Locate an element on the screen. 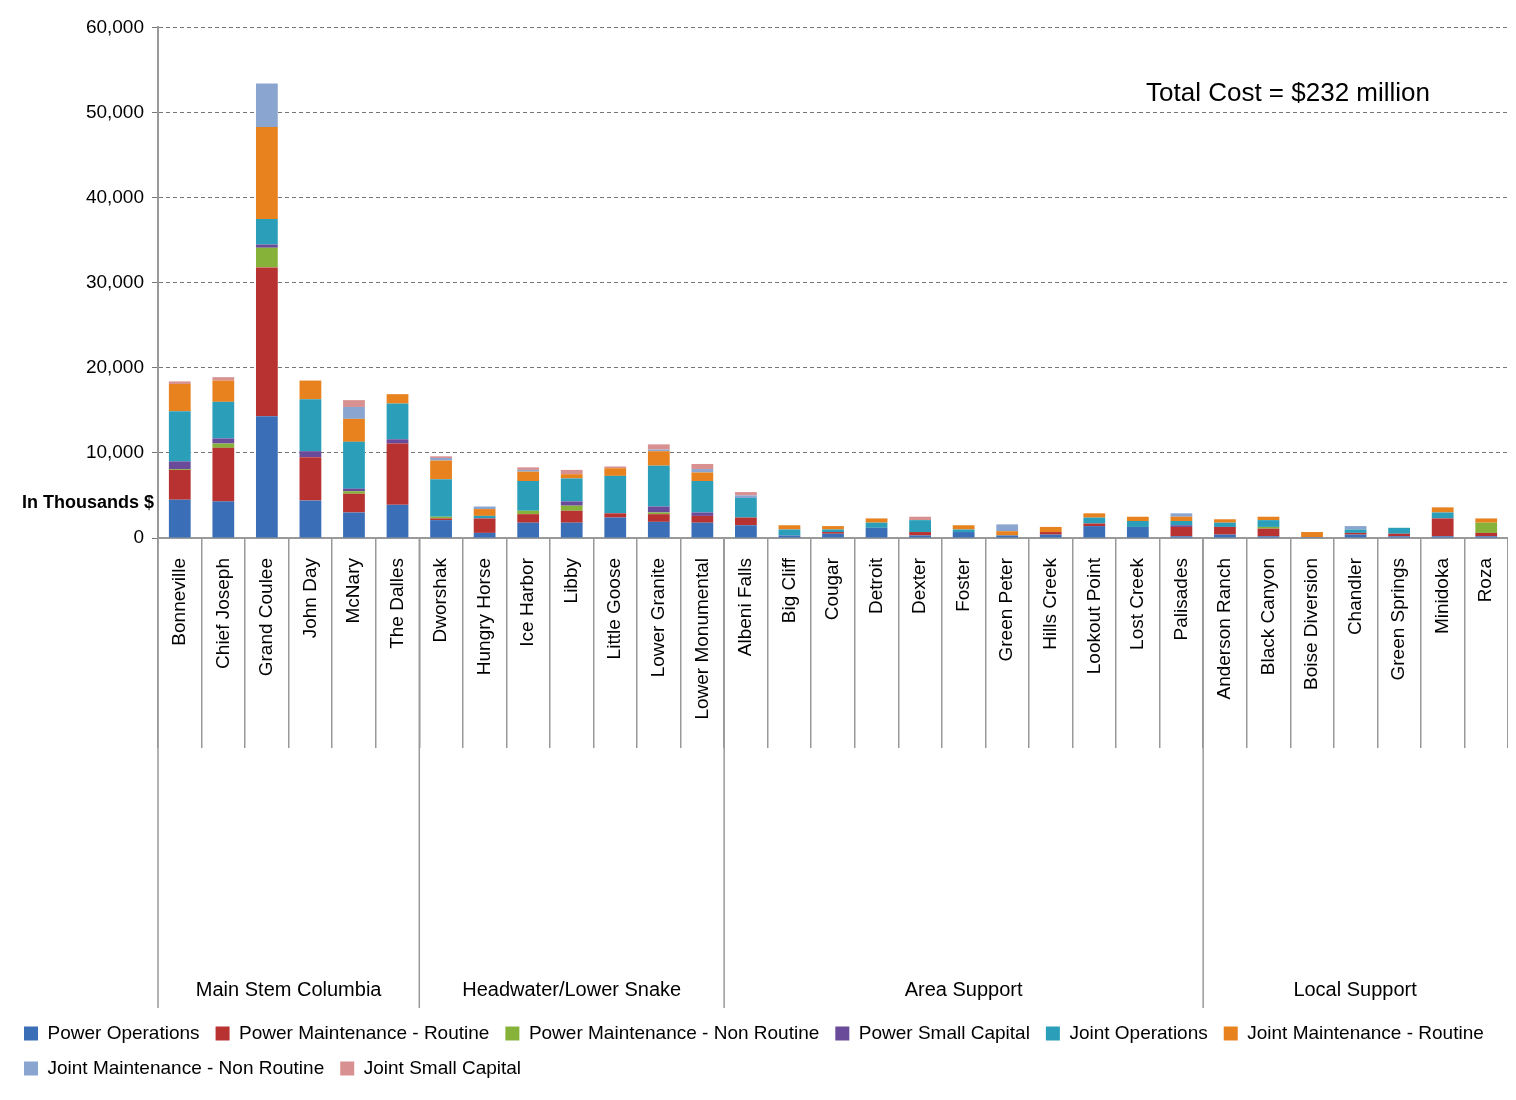 The width and height of the screenshot is (1516, 1100). legend-label: Joint Maintenance - Non Routine is located at coordinates (186, 1067).